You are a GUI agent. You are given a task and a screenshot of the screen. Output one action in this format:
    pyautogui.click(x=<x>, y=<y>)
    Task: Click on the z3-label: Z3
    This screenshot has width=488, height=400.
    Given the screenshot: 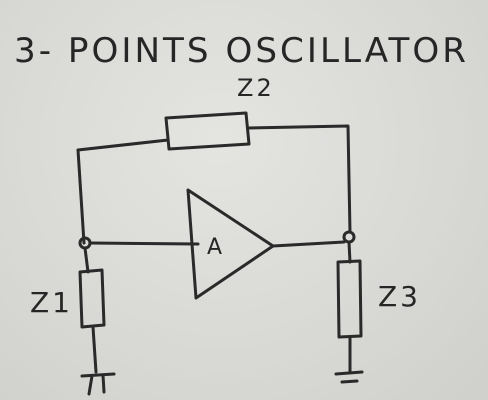 What is the action you would take?
    pyautogui.click(x=399, y=296)
    